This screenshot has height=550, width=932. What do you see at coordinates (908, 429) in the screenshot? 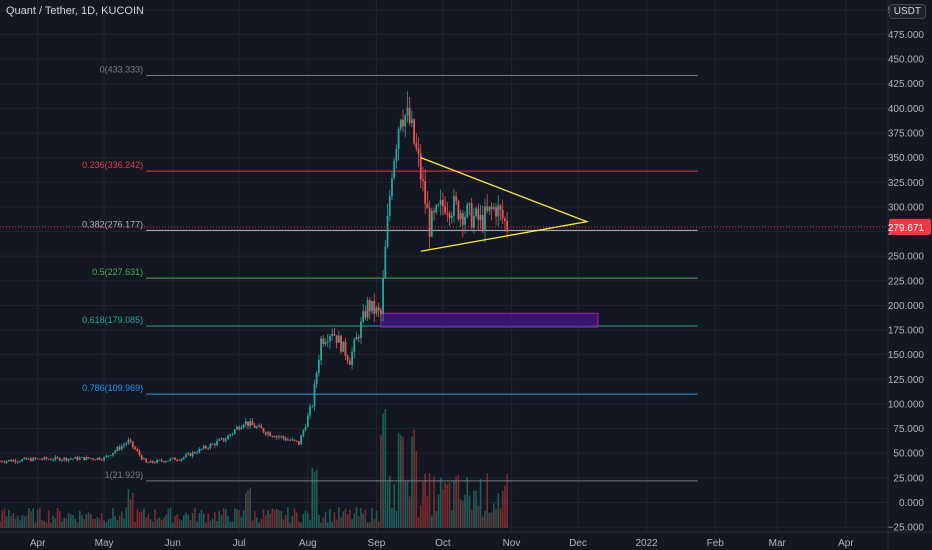
I see `y-tick-label: 75.000` at bounding box center [908, 429].